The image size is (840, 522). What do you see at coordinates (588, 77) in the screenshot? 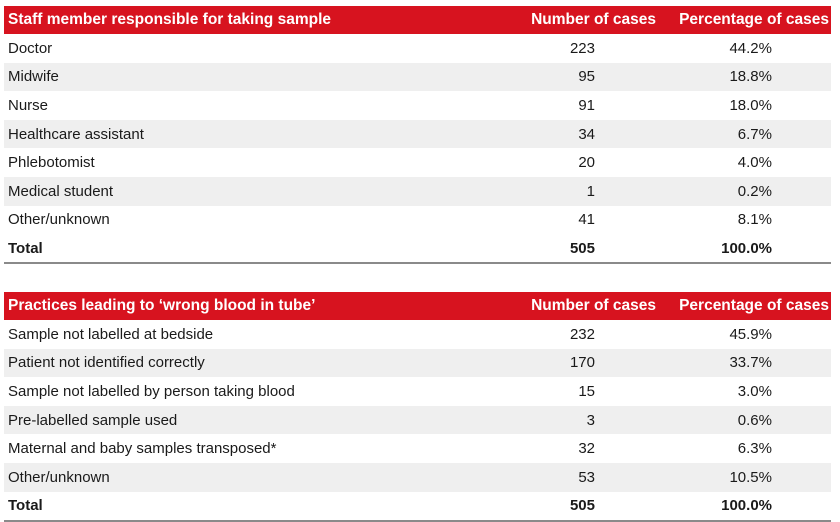
I see `row-number: 95` at bounding box center [588, 77].